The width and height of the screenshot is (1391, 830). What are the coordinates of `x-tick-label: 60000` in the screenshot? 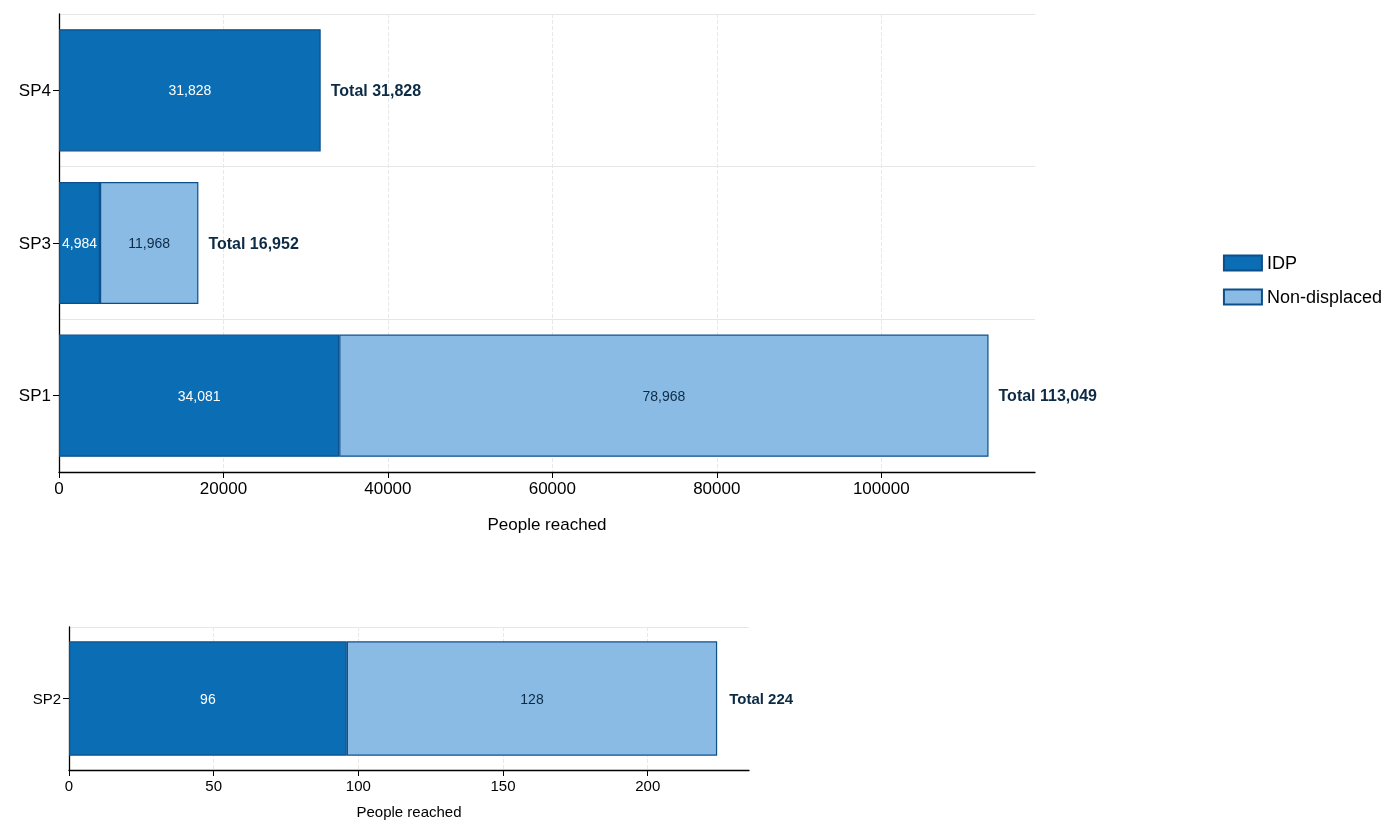 It's located at (552, 488).